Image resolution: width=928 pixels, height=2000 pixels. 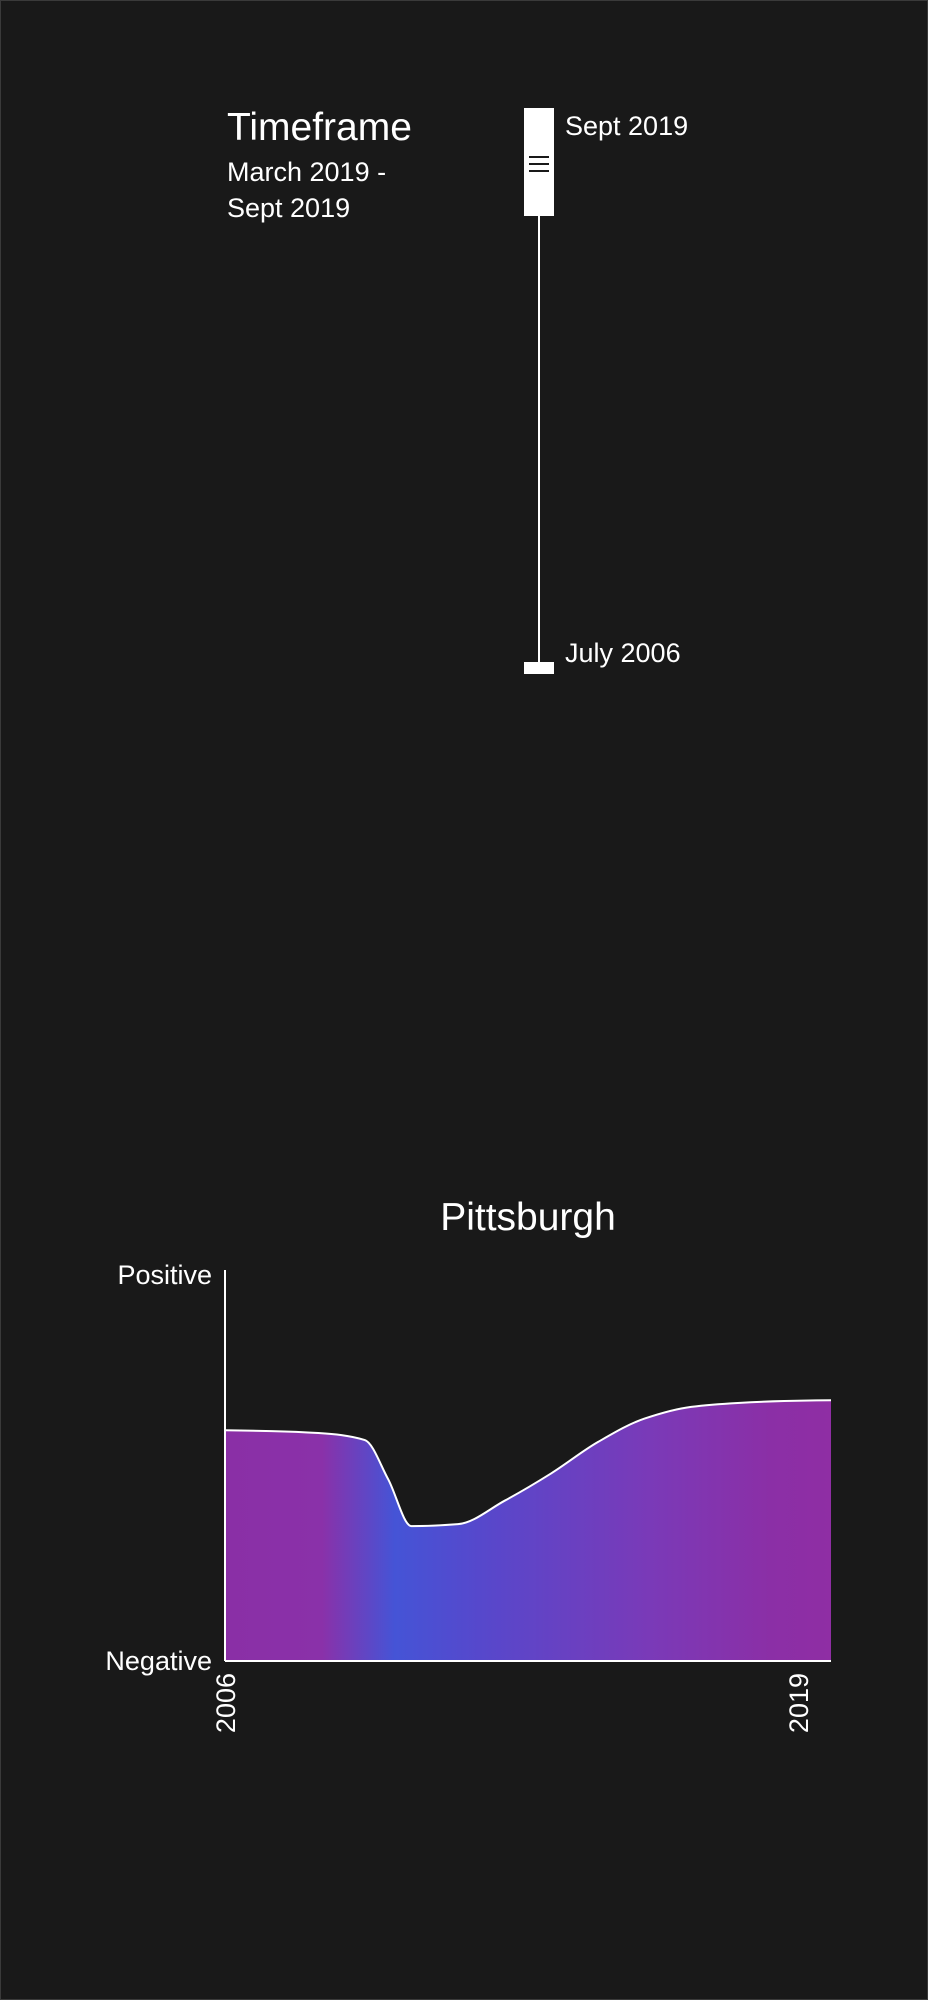 I want to click on sentiment-area, so click(x=528, y=1530).